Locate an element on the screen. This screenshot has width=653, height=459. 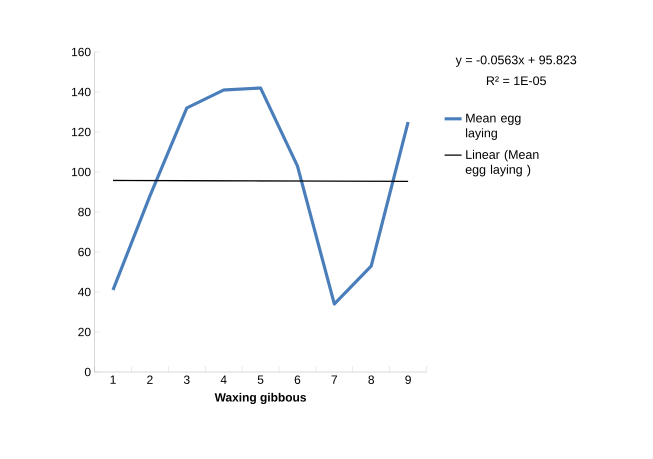
x-tick-label: 3 is located at coordinates (187, 380).